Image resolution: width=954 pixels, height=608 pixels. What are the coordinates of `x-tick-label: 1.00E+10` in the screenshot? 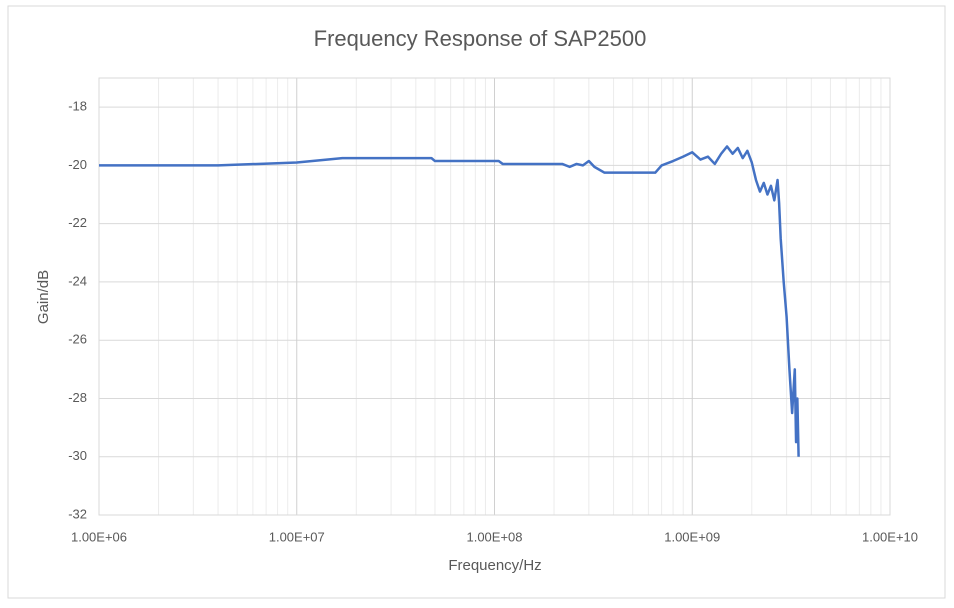 It's located at (890, 536).